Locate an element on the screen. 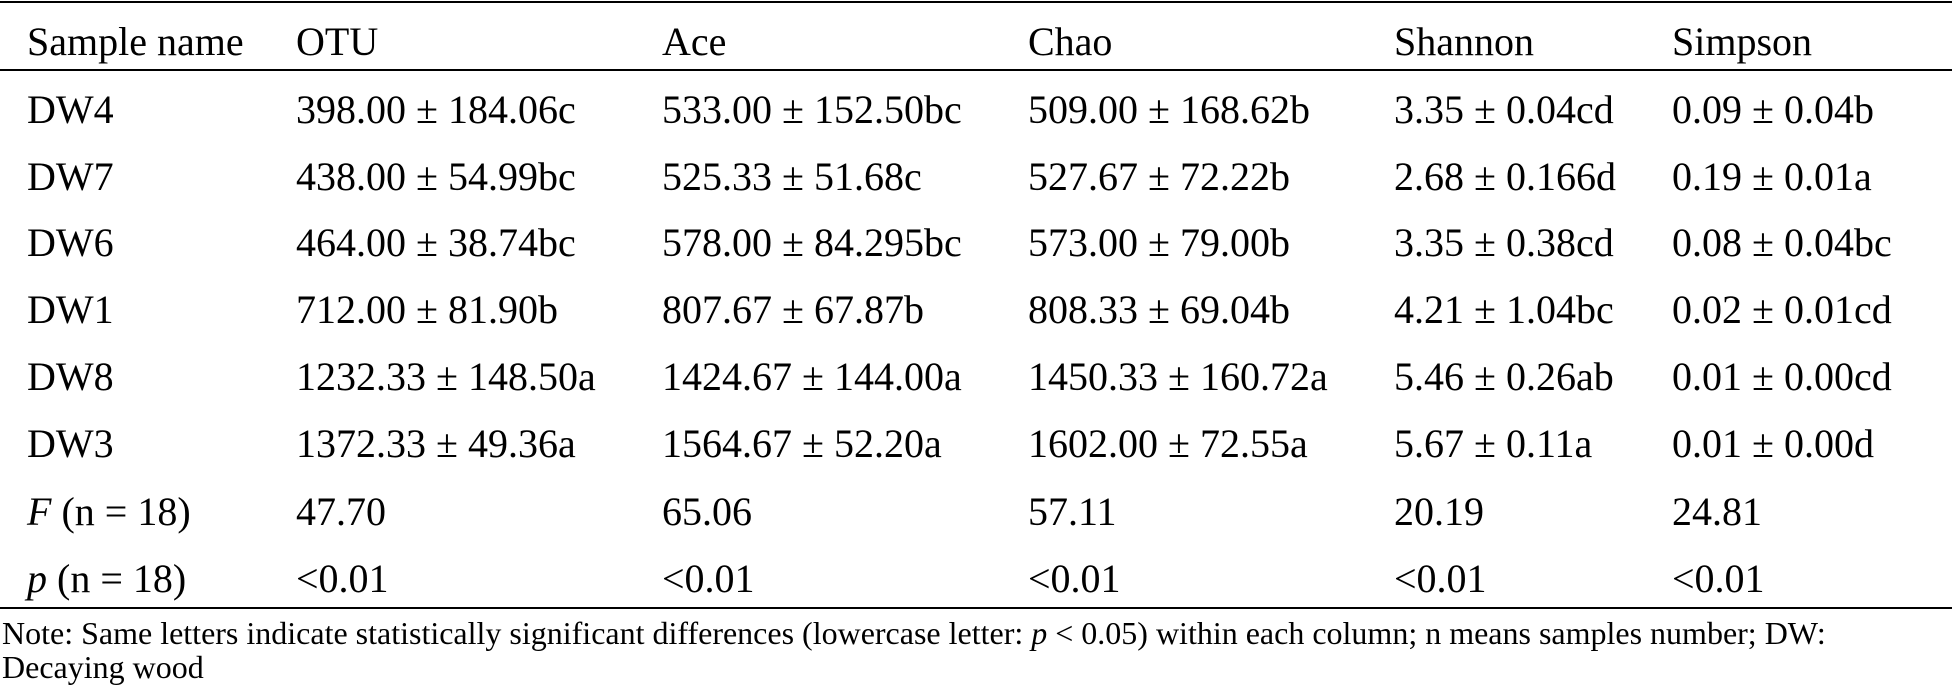 This screenshot has height=685, width=1952. data-cell: 1372.33 ± 49.36a is located at coordinates (436, 443).